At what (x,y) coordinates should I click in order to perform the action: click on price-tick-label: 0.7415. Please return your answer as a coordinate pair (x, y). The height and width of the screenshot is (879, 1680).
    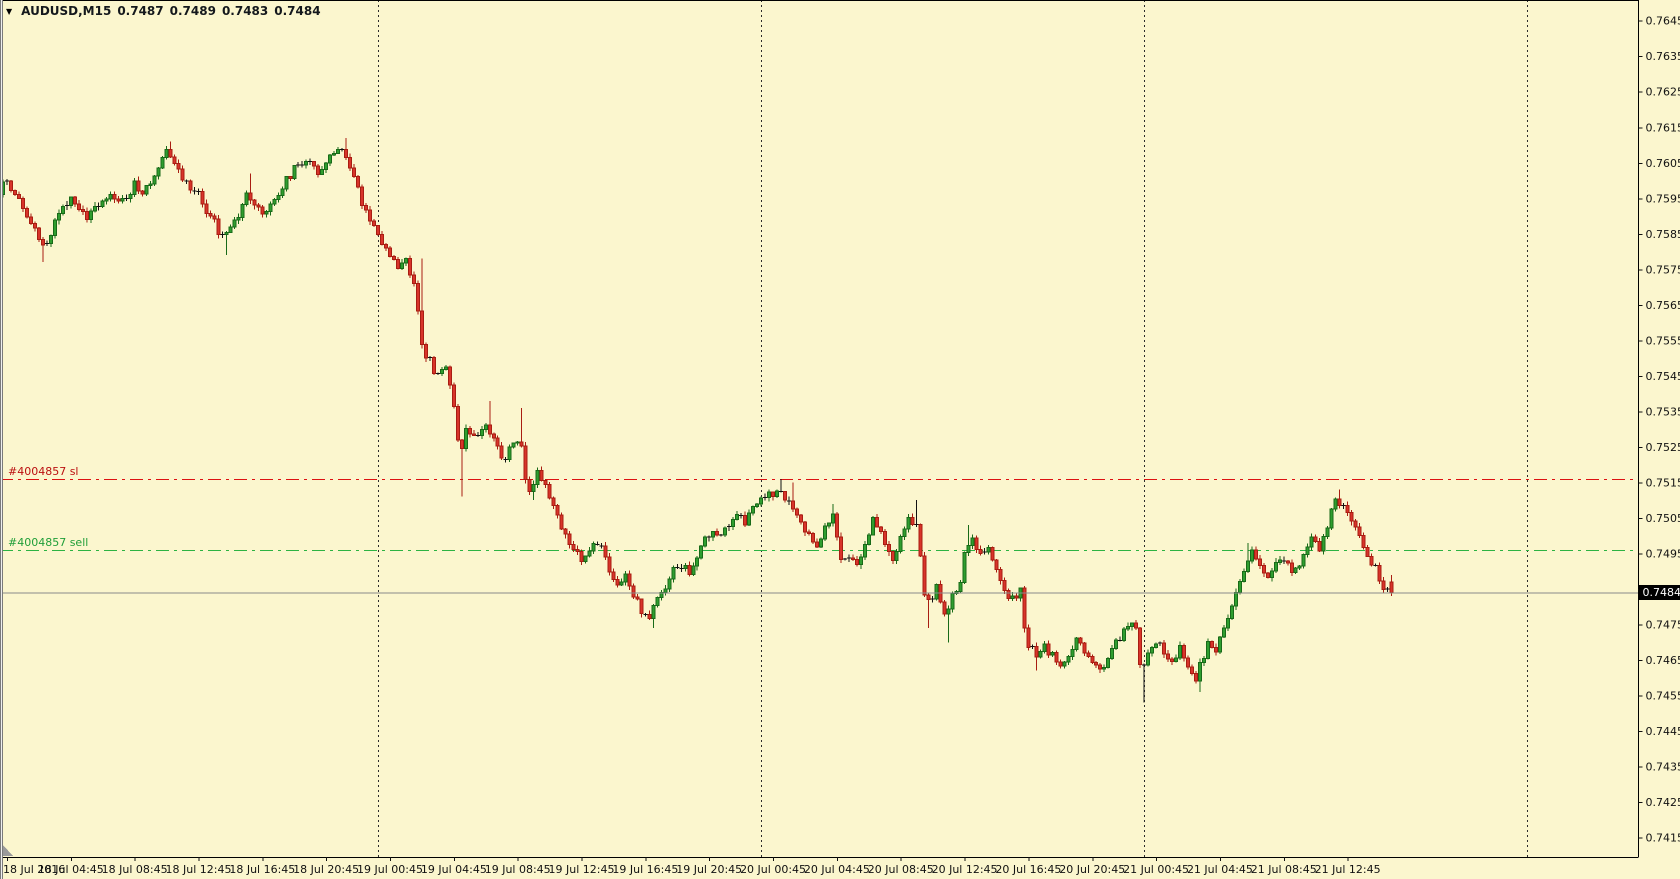
    Looking at the image, I should click on (1663, 838).